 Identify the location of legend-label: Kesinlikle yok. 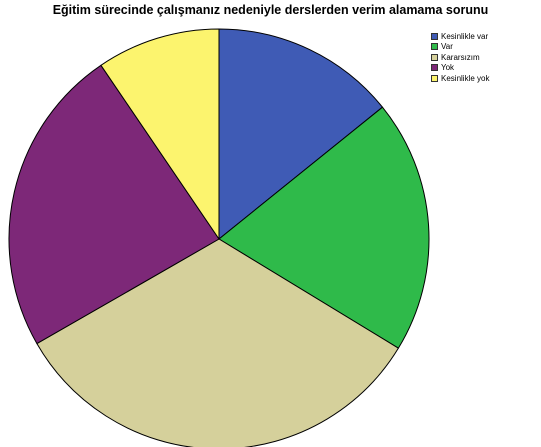
(465, 78).